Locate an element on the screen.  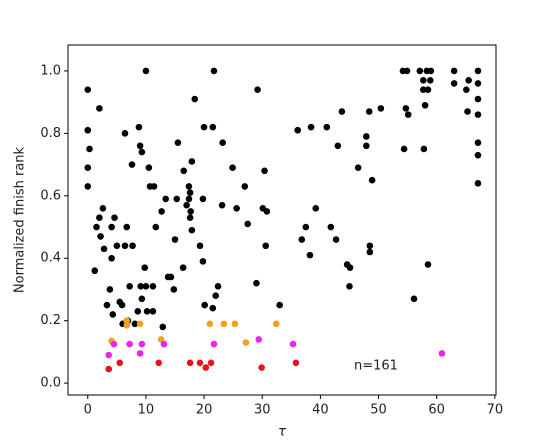
x-tick-label: 40 is located at coordinates (320, 410).